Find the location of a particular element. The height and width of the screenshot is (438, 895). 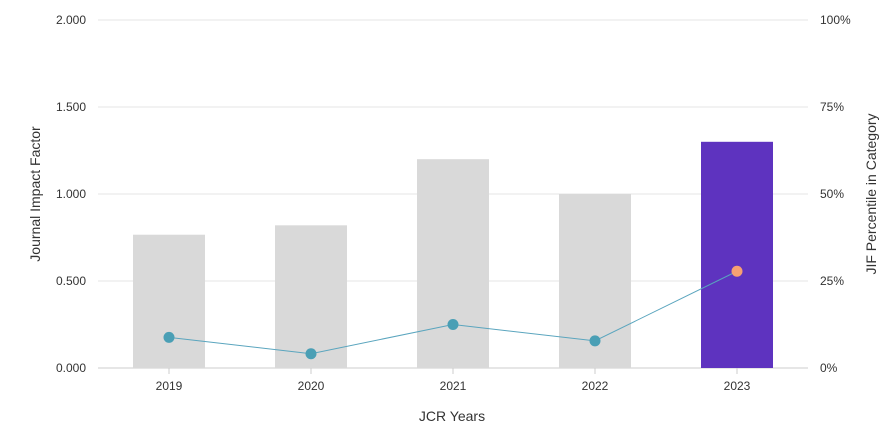

x-tick-label: 2019 is located at coordinates (169, 386).